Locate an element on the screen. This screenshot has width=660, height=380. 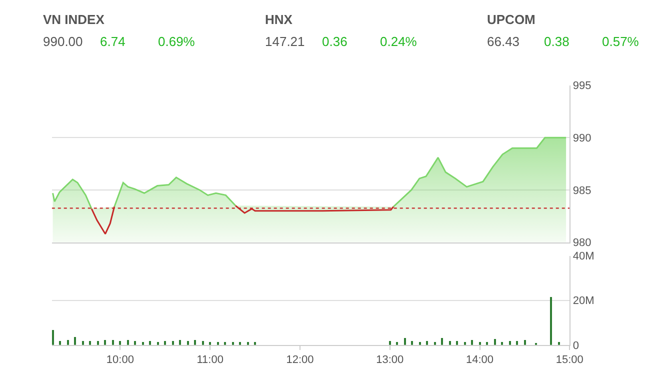
category-label: UPCOM is located at coordinates (511, 19).